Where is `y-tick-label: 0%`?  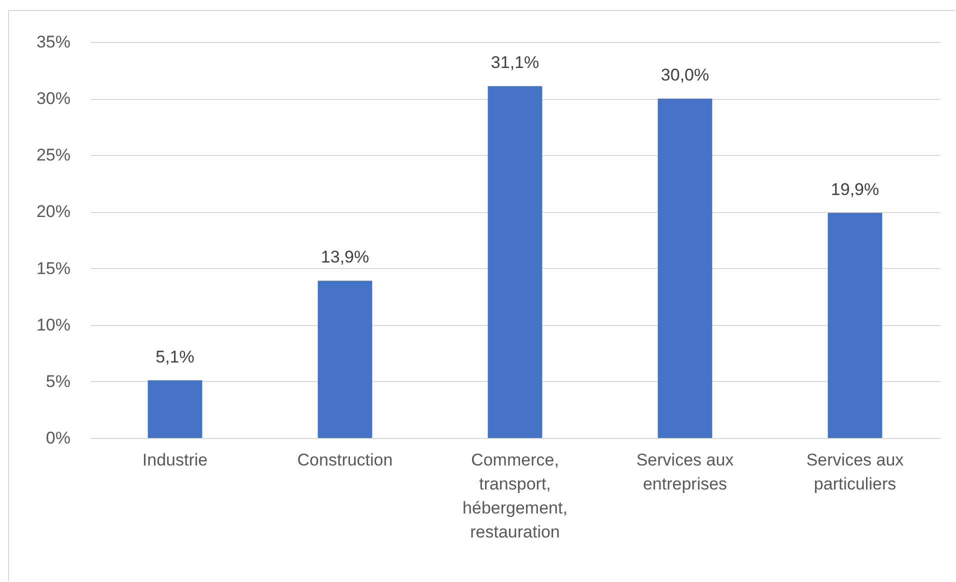
y-tick-label: 0% is located at coordinates (58, 438).